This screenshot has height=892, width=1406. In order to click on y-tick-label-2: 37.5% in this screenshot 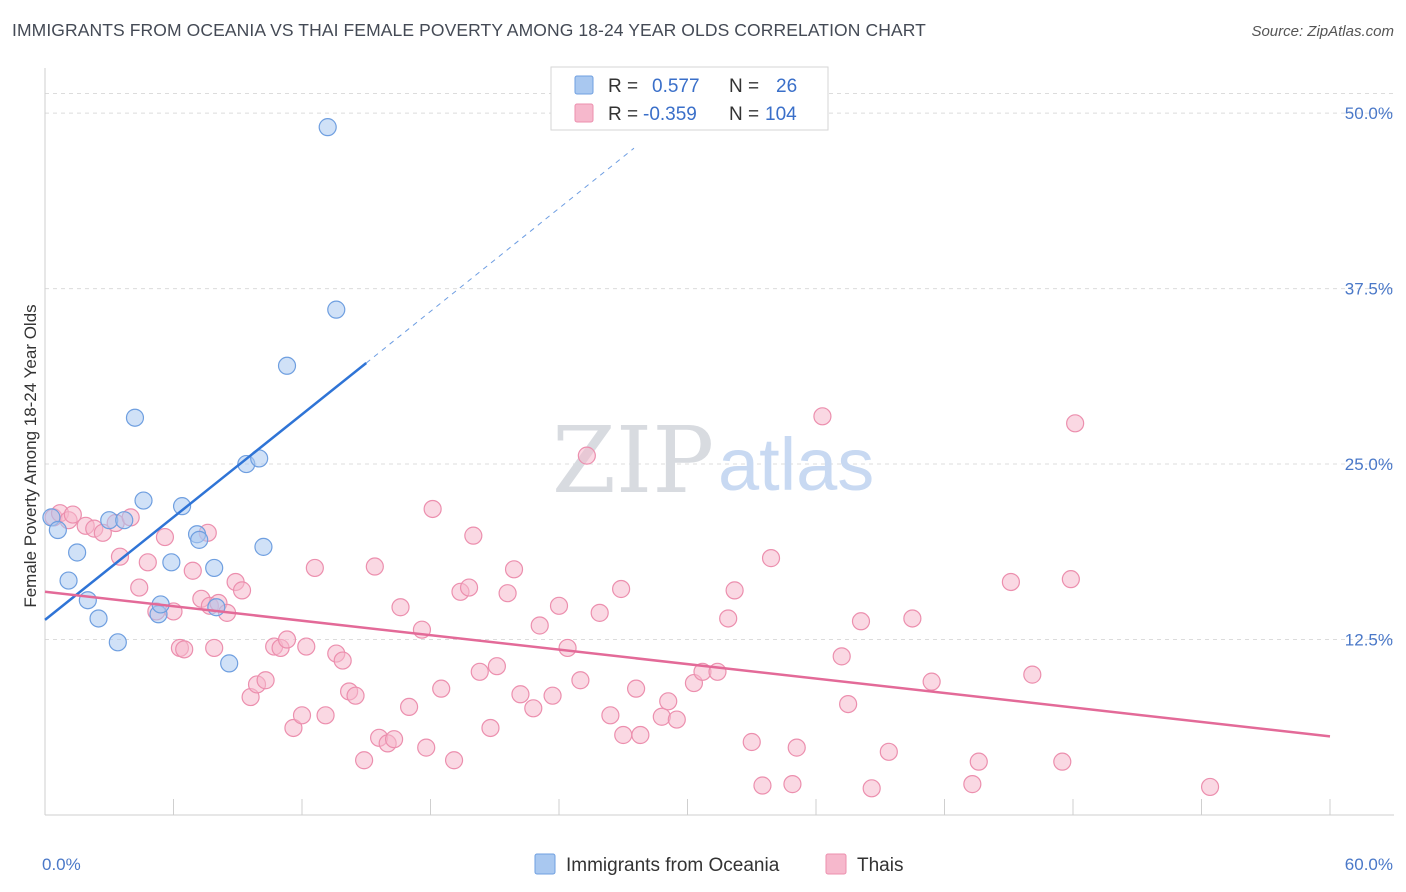, I will do `click(1369, 289)`.